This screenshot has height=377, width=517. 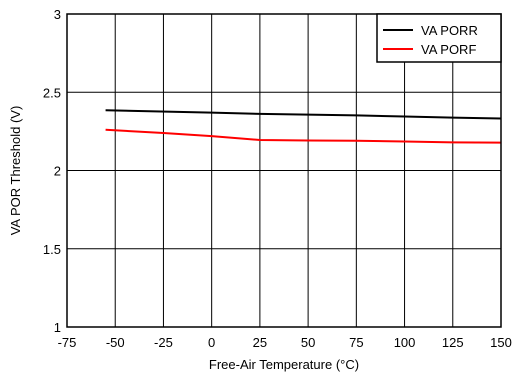 I want to click on legend-box, so click(x=439, y=38).